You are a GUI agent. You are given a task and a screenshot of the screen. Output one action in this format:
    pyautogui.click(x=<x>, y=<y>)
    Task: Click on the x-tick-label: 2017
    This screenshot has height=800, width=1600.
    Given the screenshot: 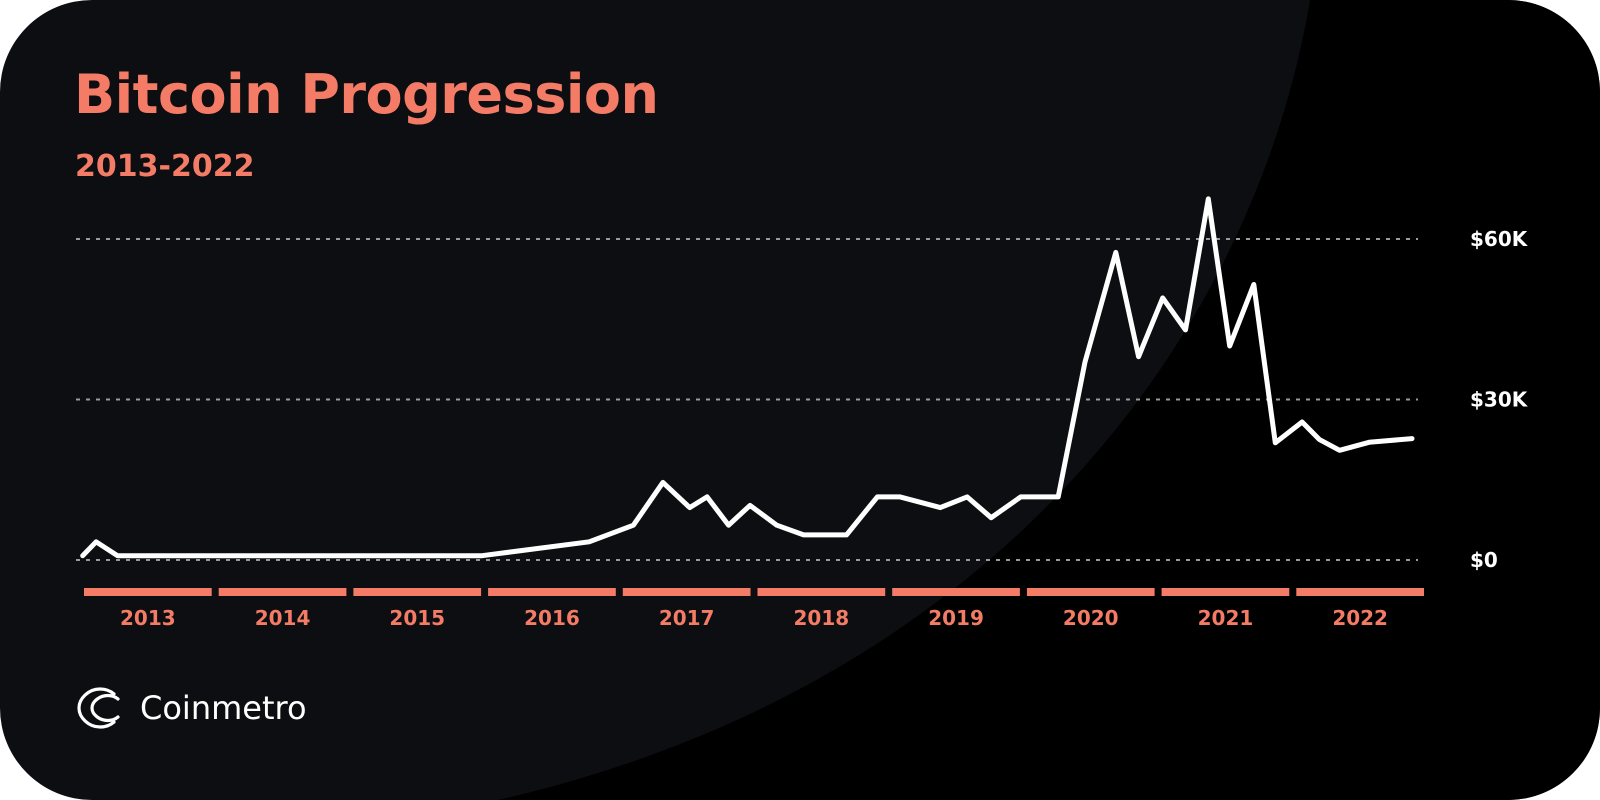 What is the action you would take?
    pyautogui.click(x=687, y=618)
    